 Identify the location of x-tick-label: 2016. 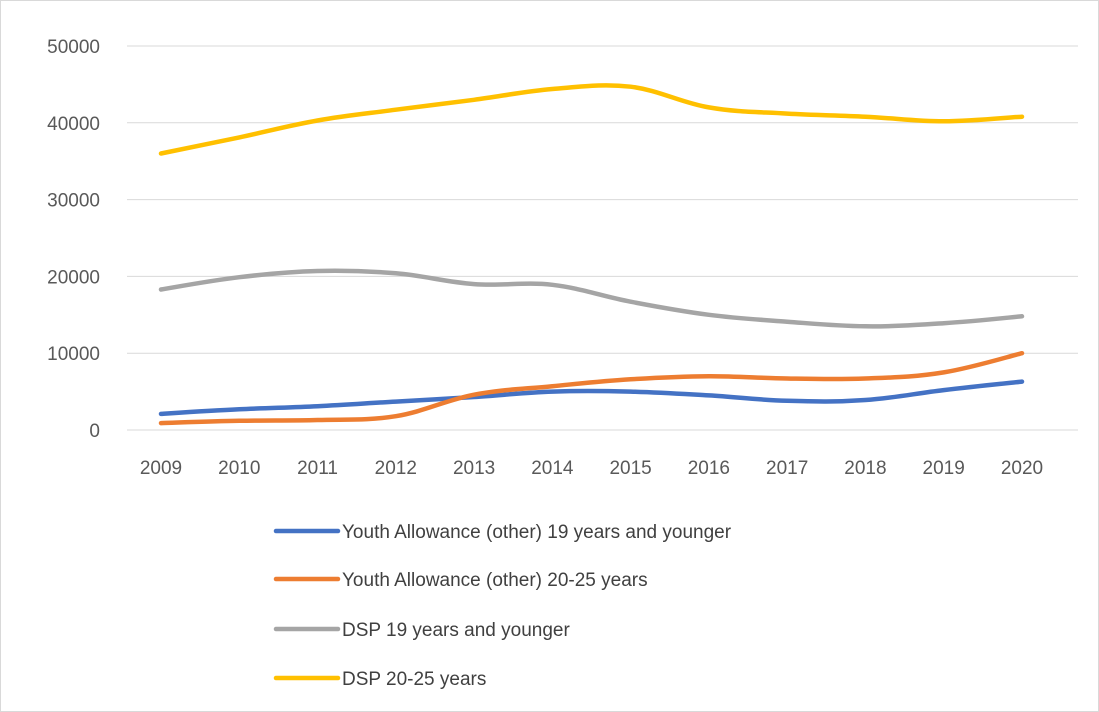
(709, 468).